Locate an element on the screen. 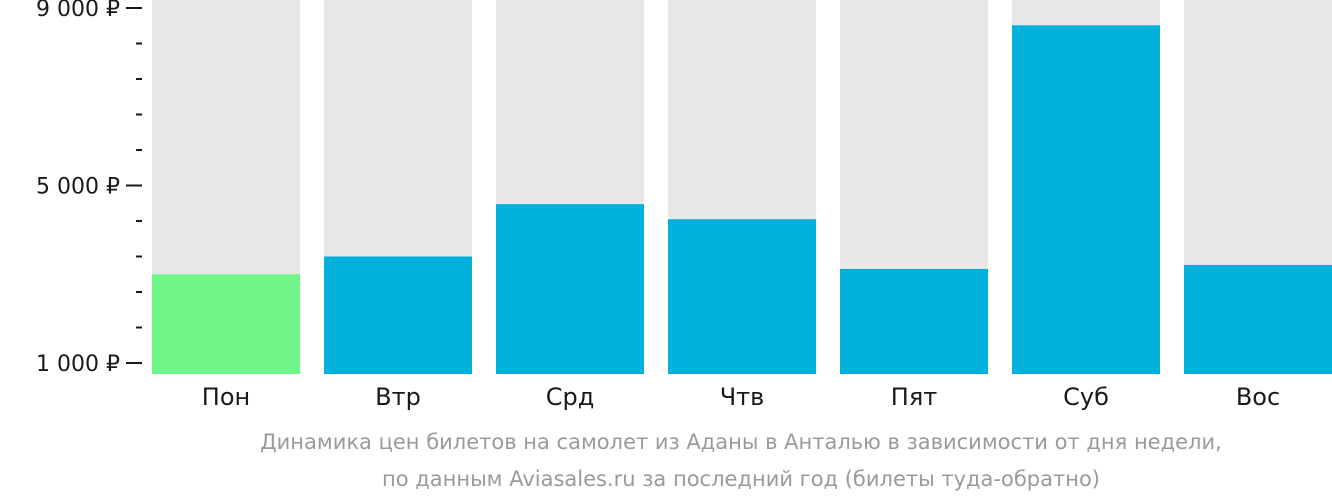 The image size is (1332, 502). bar-Суб is located at coordinates (1086, 200).